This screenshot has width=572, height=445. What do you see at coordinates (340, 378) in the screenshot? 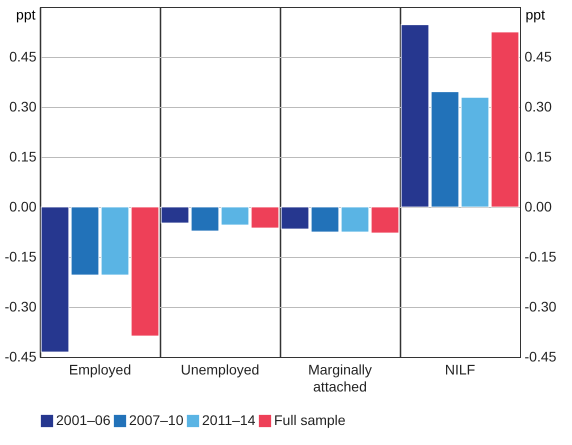
I see `x-tick-label: Marginally attached` at bounding box center [340, 378].